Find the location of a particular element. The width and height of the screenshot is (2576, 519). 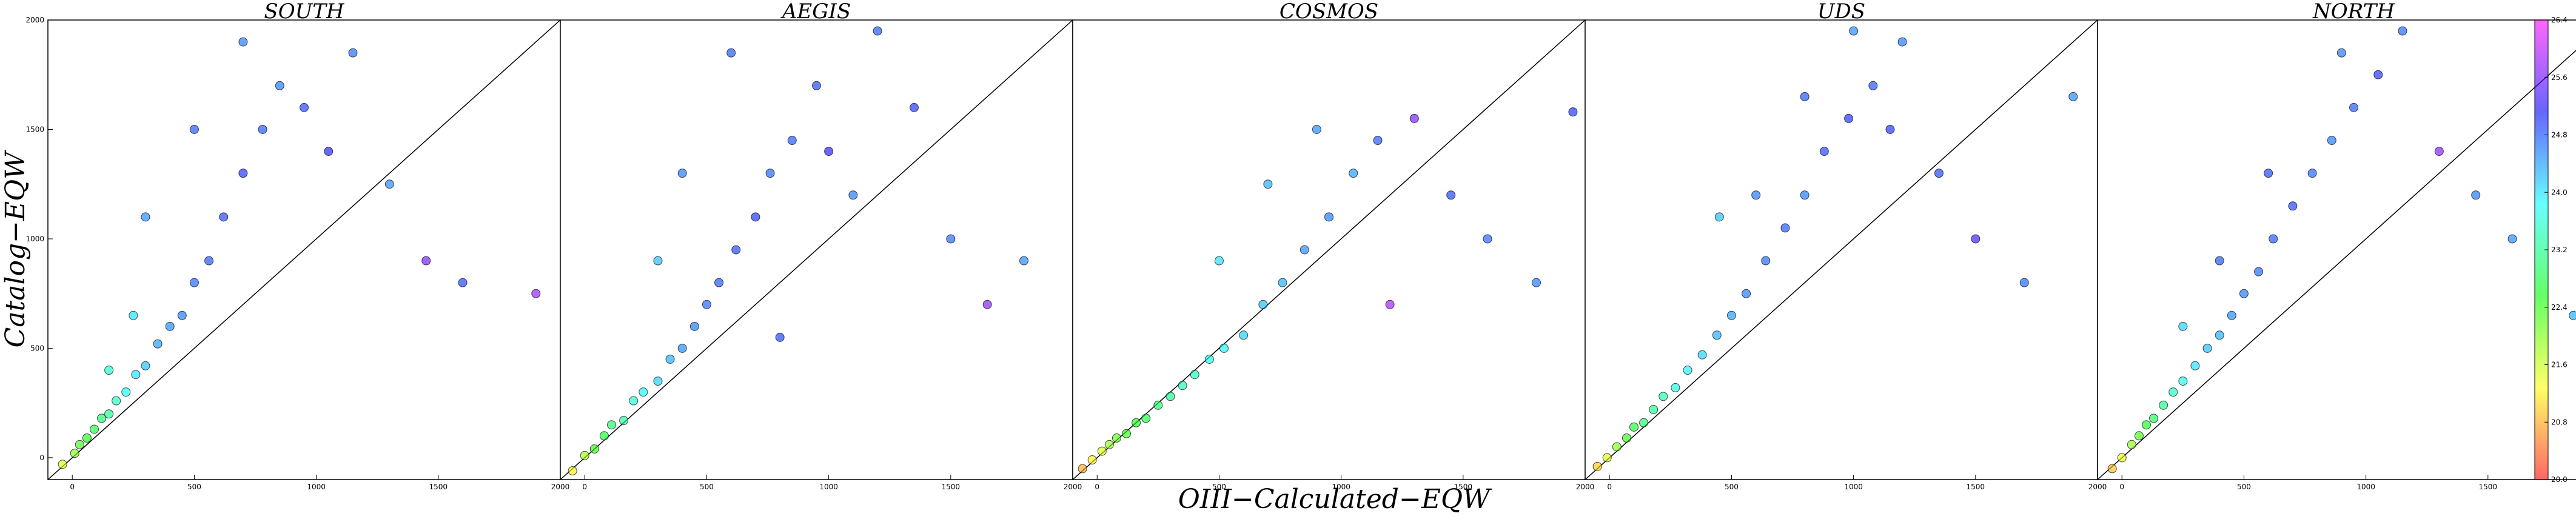

y-tick-label: 2000 is located at coordinates (34, 20).